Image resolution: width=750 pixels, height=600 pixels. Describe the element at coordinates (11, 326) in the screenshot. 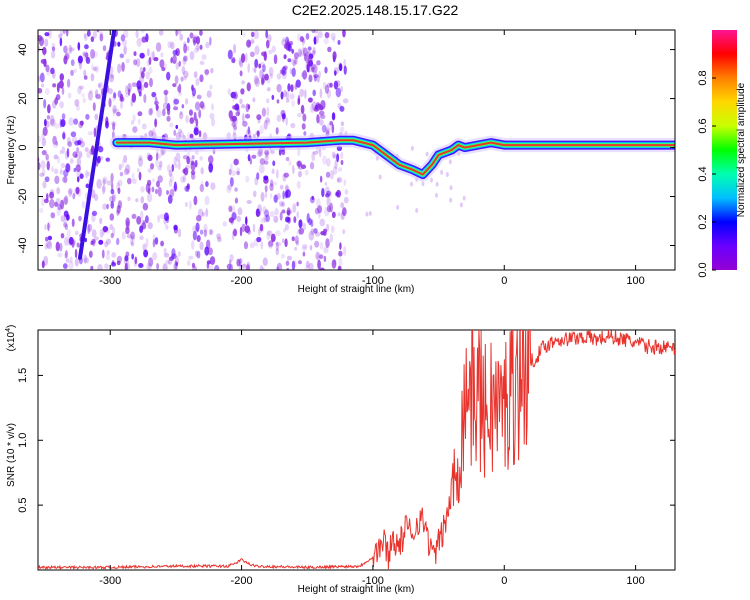

I see `snr-multiplier-close: )` at that location.